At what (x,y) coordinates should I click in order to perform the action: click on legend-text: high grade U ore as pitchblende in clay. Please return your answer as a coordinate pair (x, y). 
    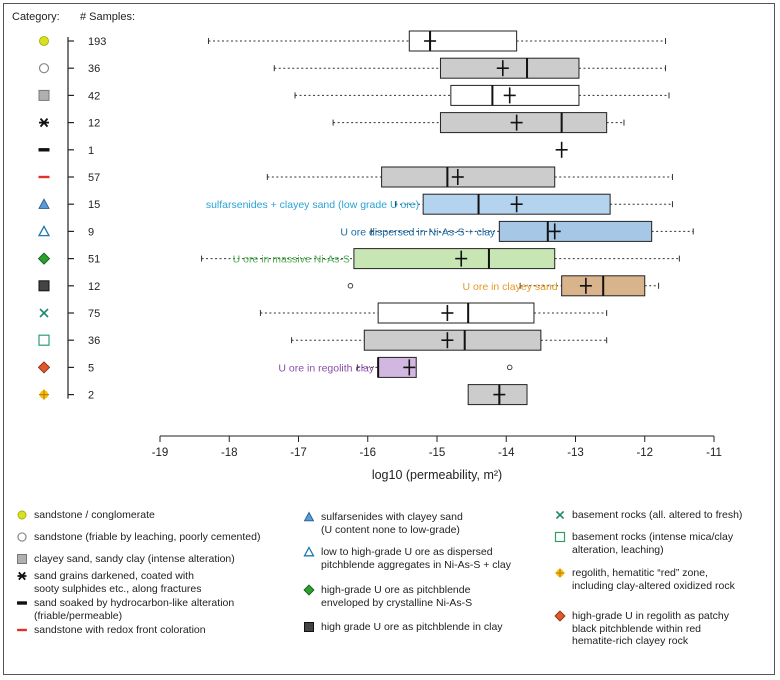
    Looking at the image, I should click on (412, 627).